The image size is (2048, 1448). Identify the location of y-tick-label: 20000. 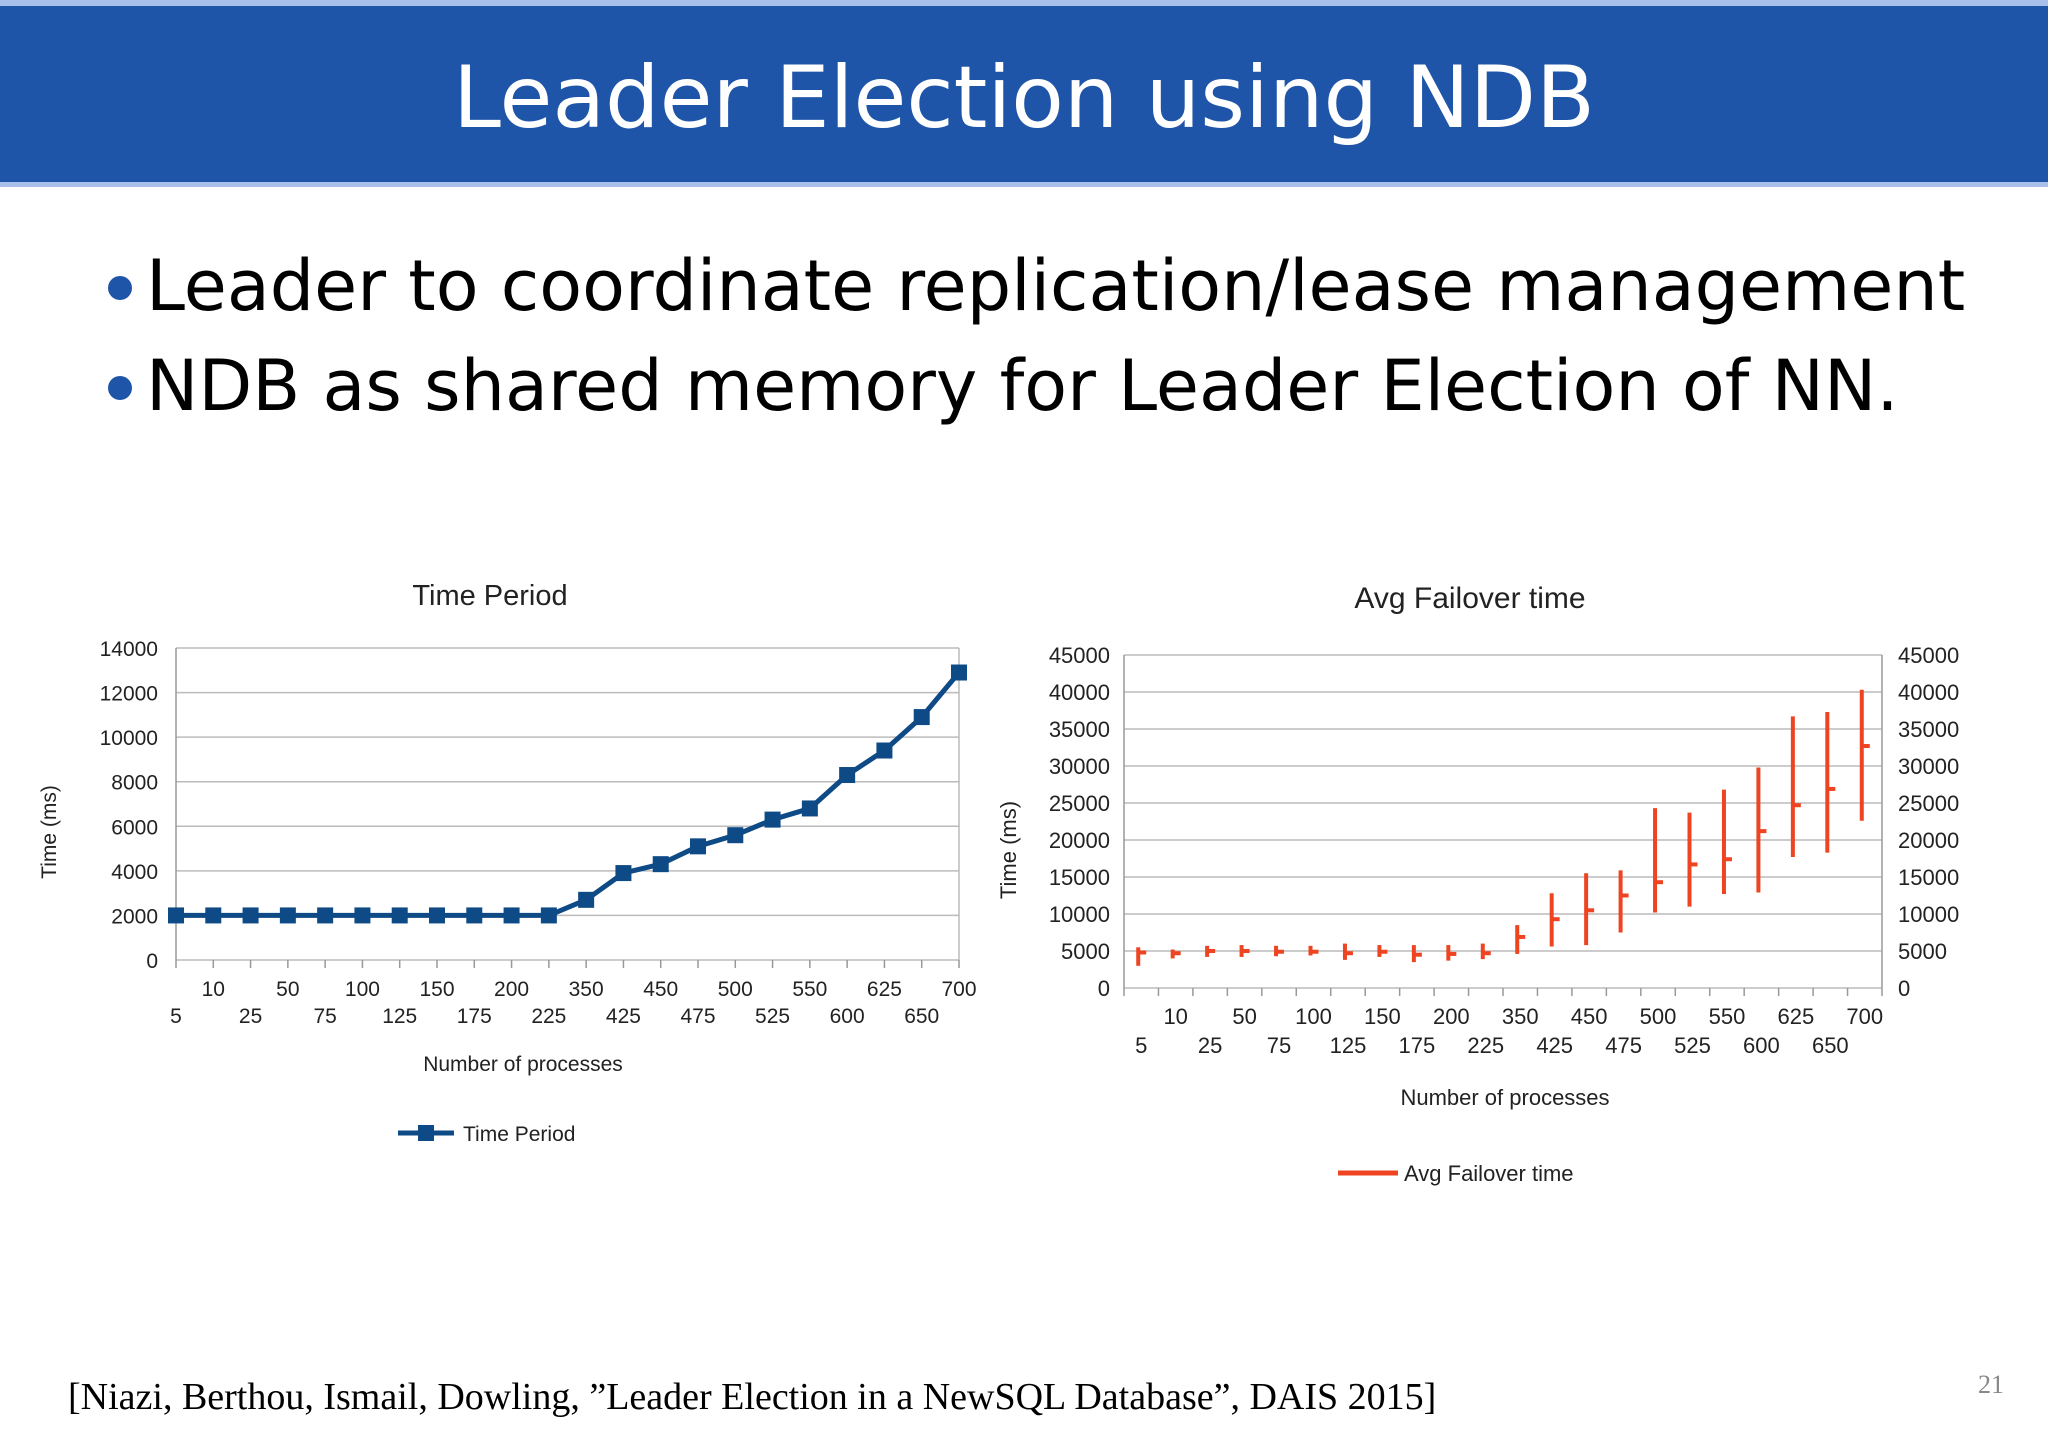
(1079, 840).